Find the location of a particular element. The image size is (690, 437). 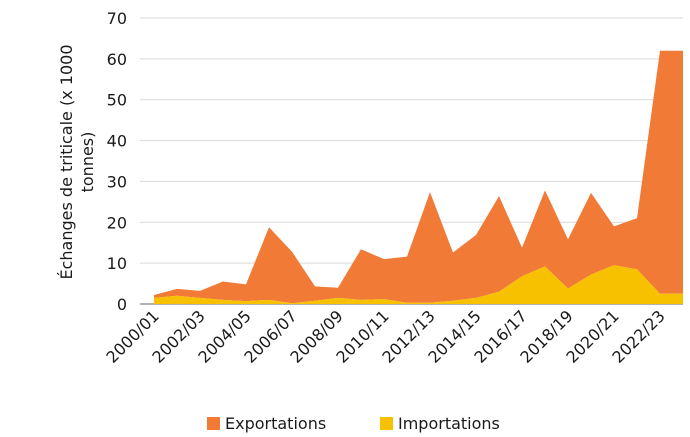

y-tick-label: 50 is located at coordinates (117, 100).